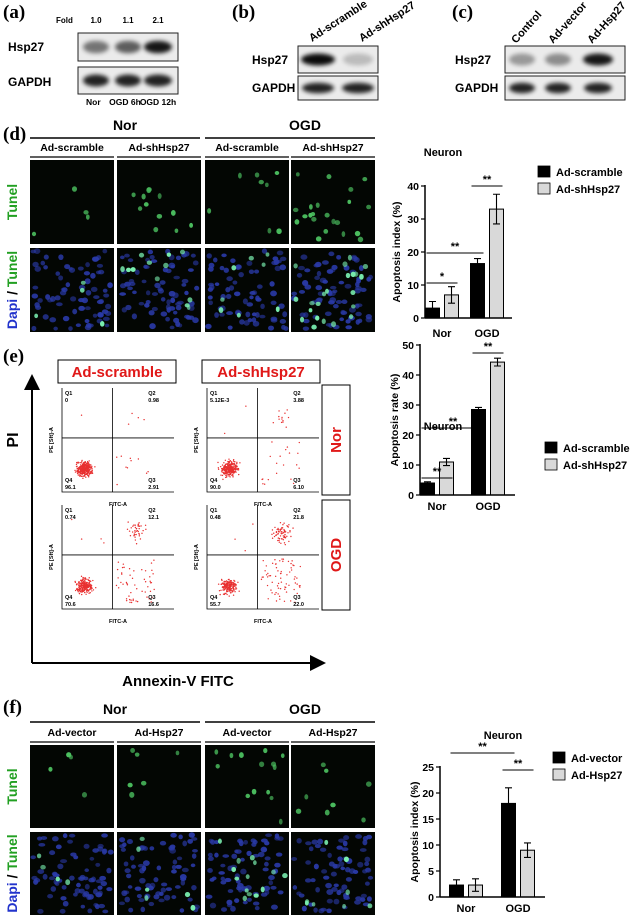 The width and height of the screenshot is (643, 918). I want to click on blot-row-label: GAPDH, so click(29, 82).